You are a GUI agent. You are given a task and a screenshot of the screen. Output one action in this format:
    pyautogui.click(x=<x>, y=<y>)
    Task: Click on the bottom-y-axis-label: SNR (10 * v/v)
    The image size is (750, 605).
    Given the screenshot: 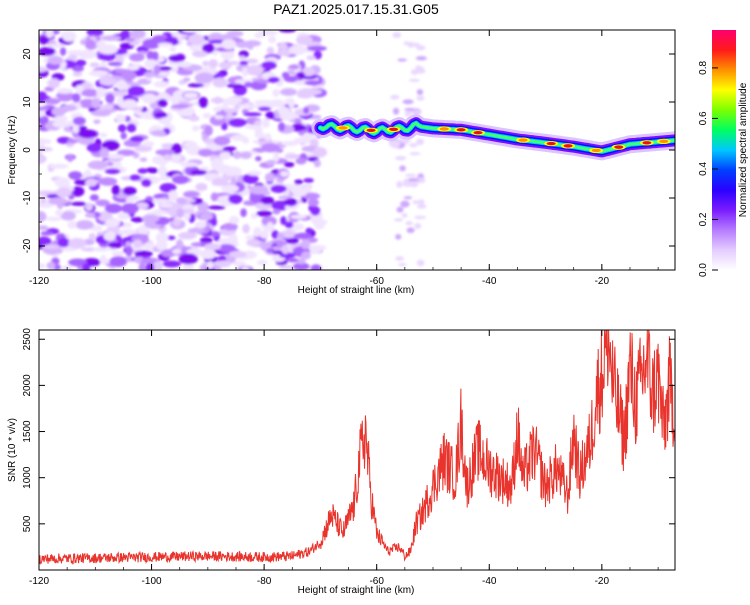 What is the action you would take?
    pyautogui.click(x=12, y=450)
    